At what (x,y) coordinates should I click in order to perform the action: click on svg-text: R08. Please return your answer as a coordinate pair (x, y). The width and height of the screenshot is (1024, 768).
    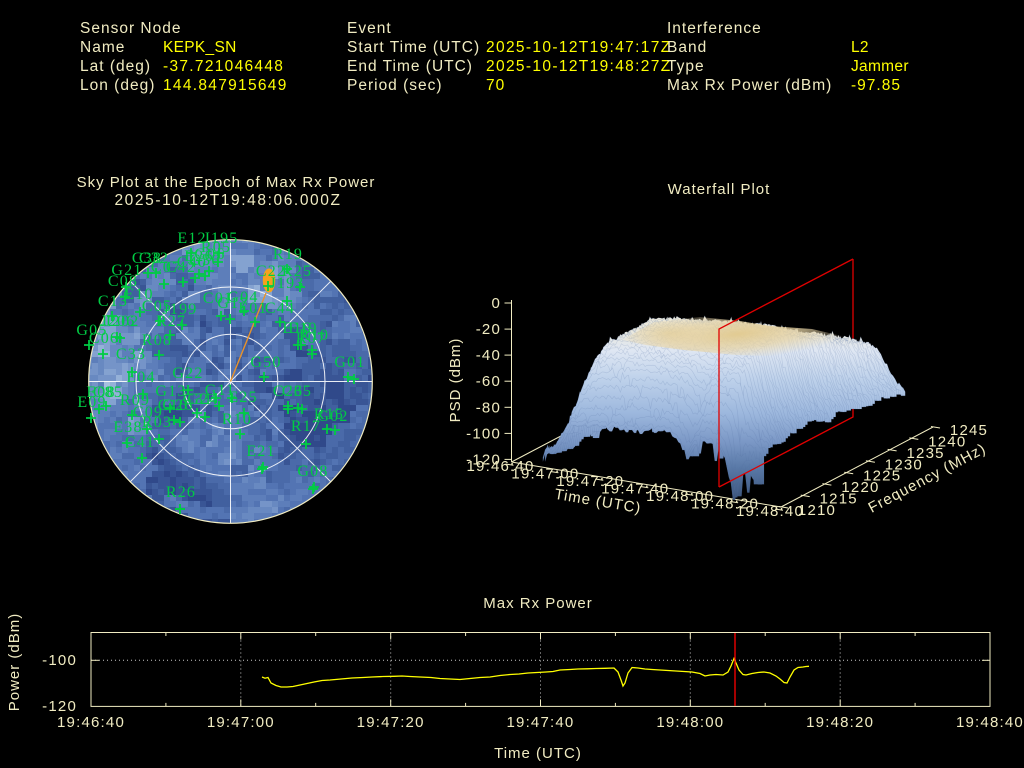
    Looking at the image, I should click on (157, 340).